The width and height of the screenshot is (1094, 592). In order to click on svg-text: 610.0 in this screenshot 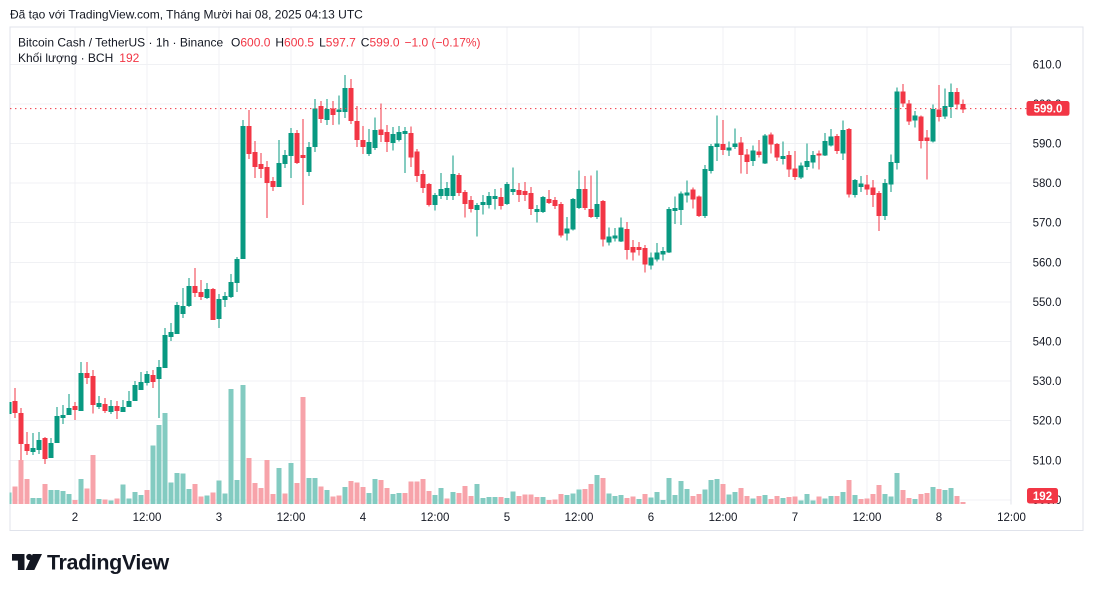, I will do `click(1047, 65)`.